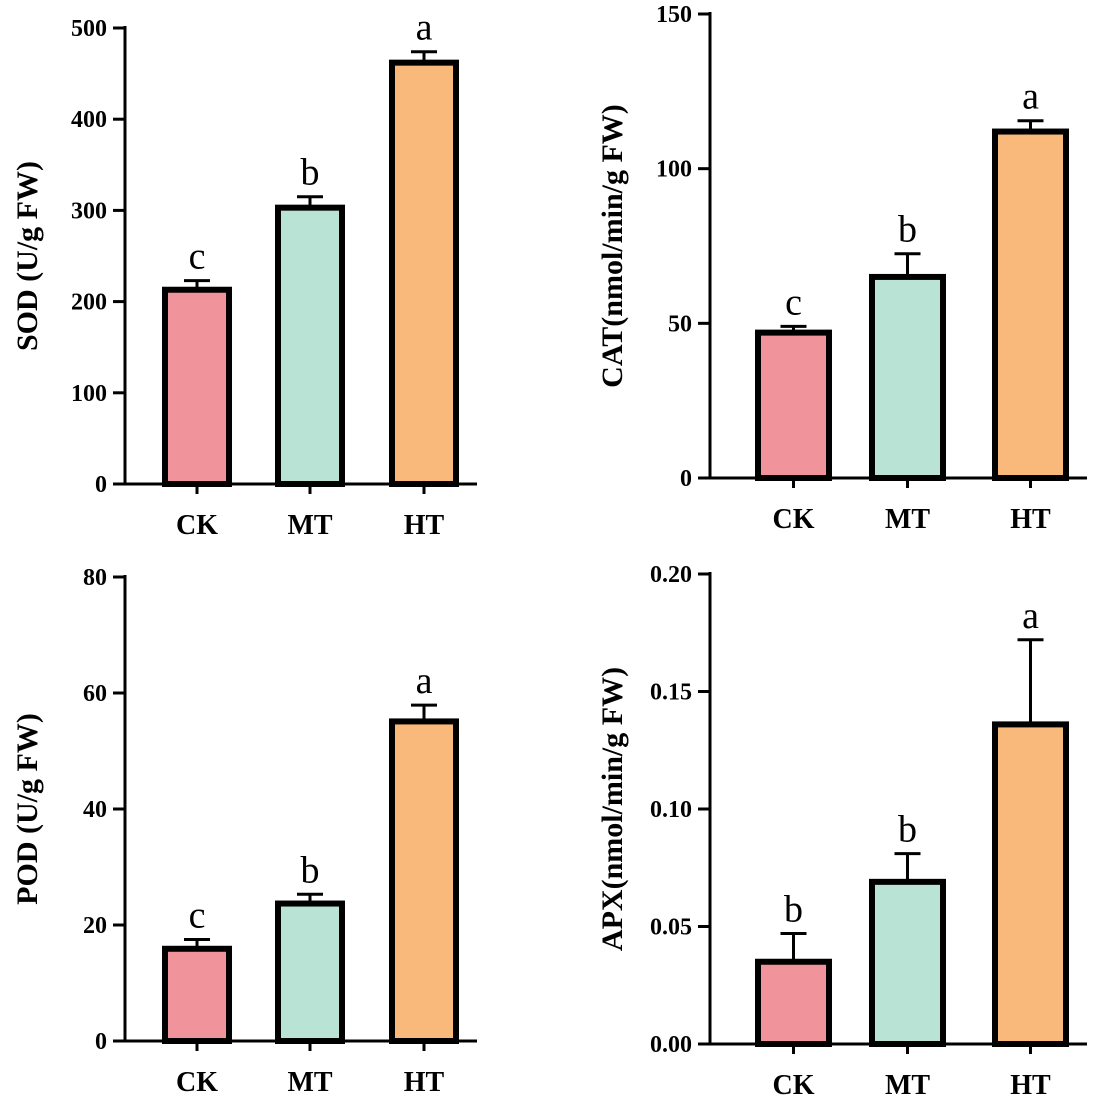 This screenshot has width=1100, height=1100. Describe the element at coordinates (1030, 616) in the screenshot. I see `apx-significance-ht: a` at that location.